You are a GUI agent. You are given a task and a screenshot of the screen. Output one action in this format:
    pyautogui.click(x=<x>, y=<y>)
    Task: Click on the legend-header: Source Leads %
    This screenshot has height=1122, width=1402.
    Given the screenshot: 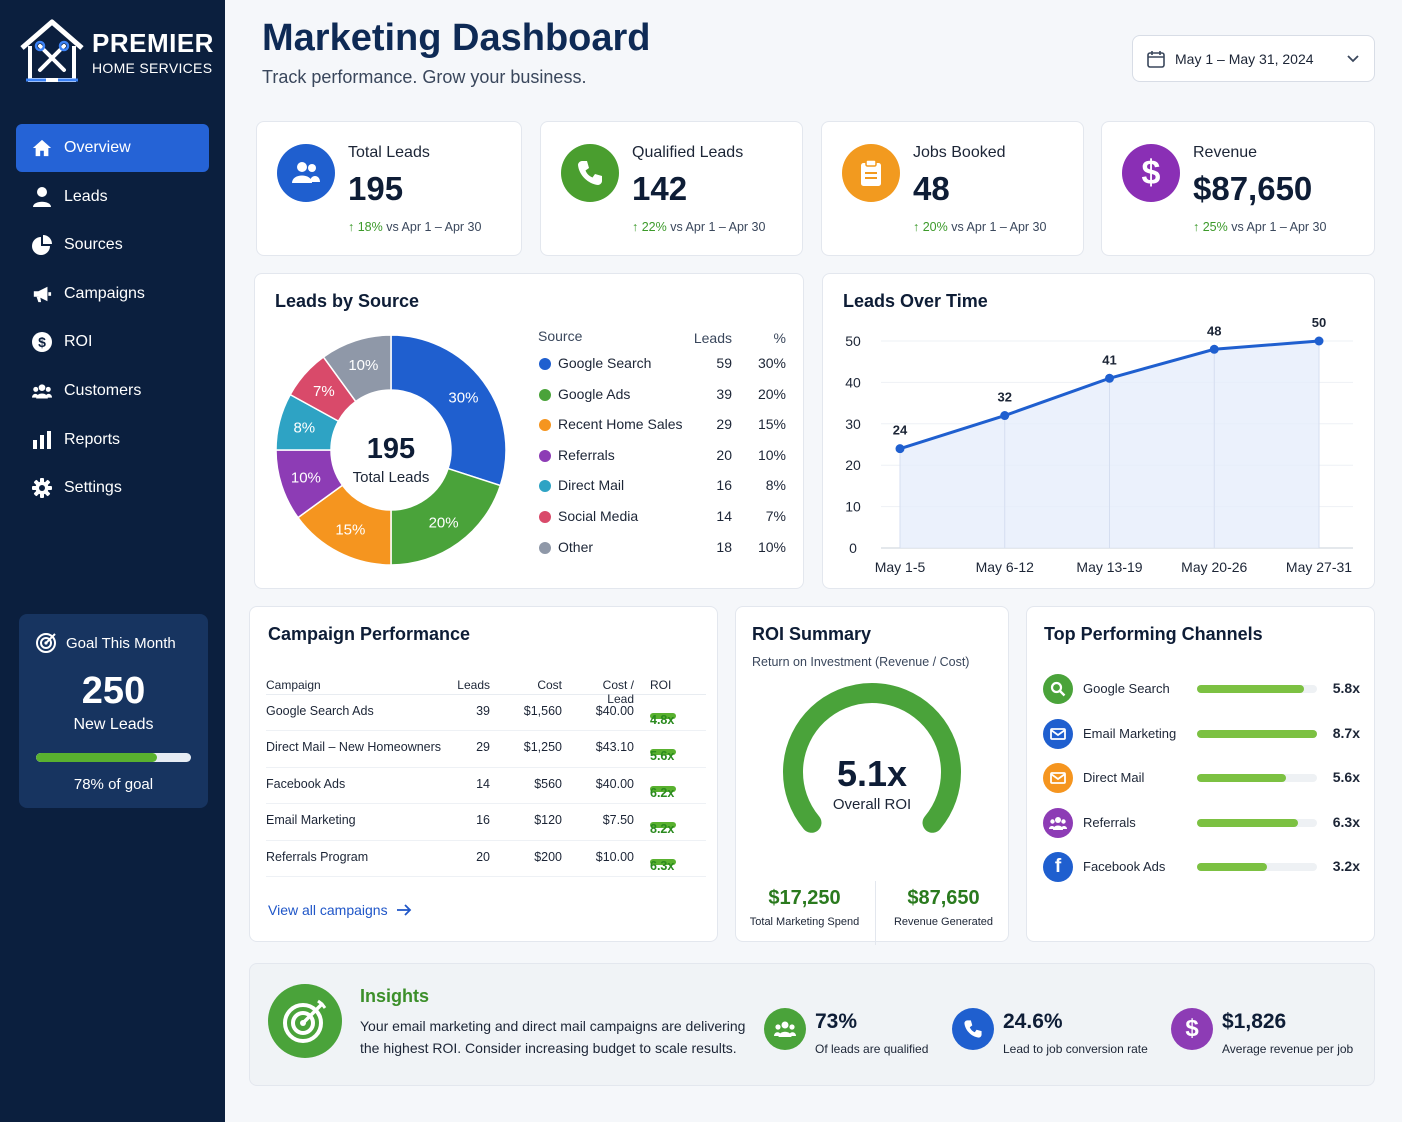 What is the action you would take?
    pyautogui.click(x=663, y=340)
    